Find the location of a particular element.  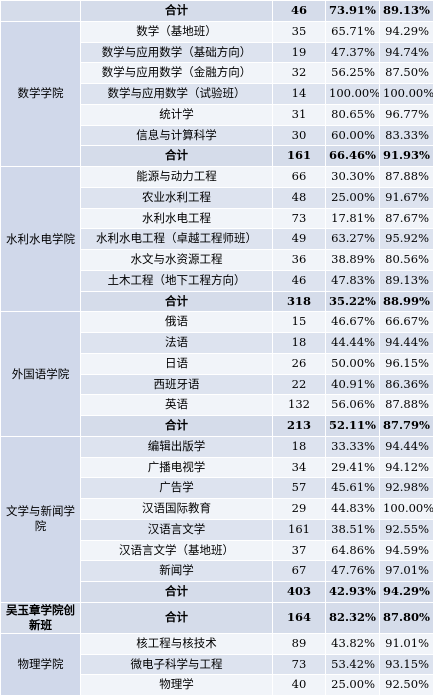

total-rate-one-cell: 52.11% is located at coordinates (353, 426).